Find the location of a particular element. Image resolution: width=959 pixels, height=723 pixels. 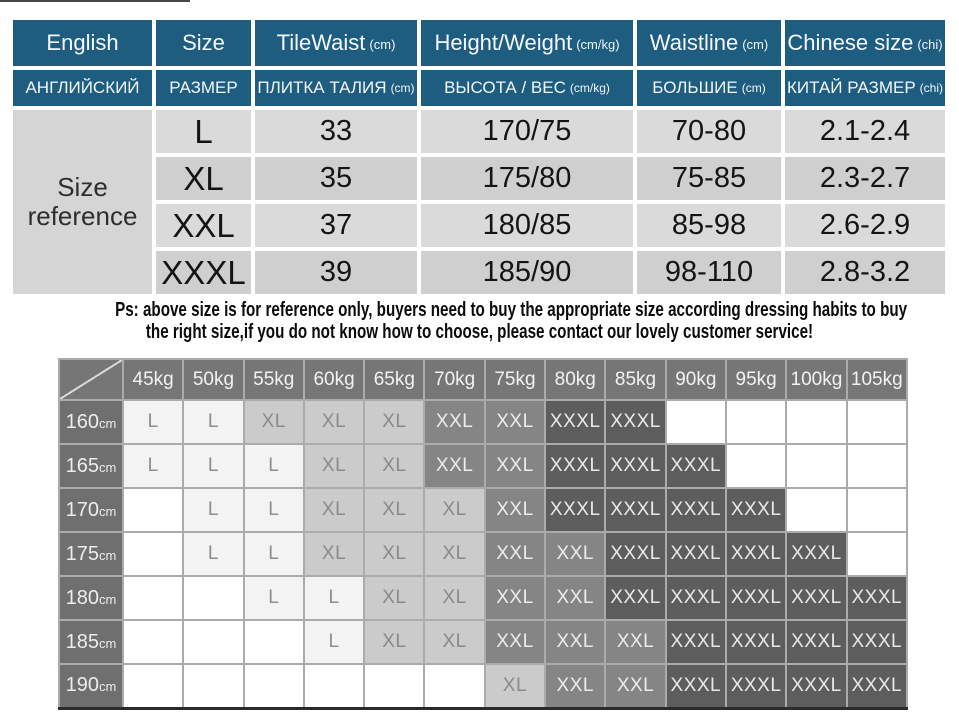

header-label: КИТАЙ РАЗМЕР is located at coordinates (851, 87).